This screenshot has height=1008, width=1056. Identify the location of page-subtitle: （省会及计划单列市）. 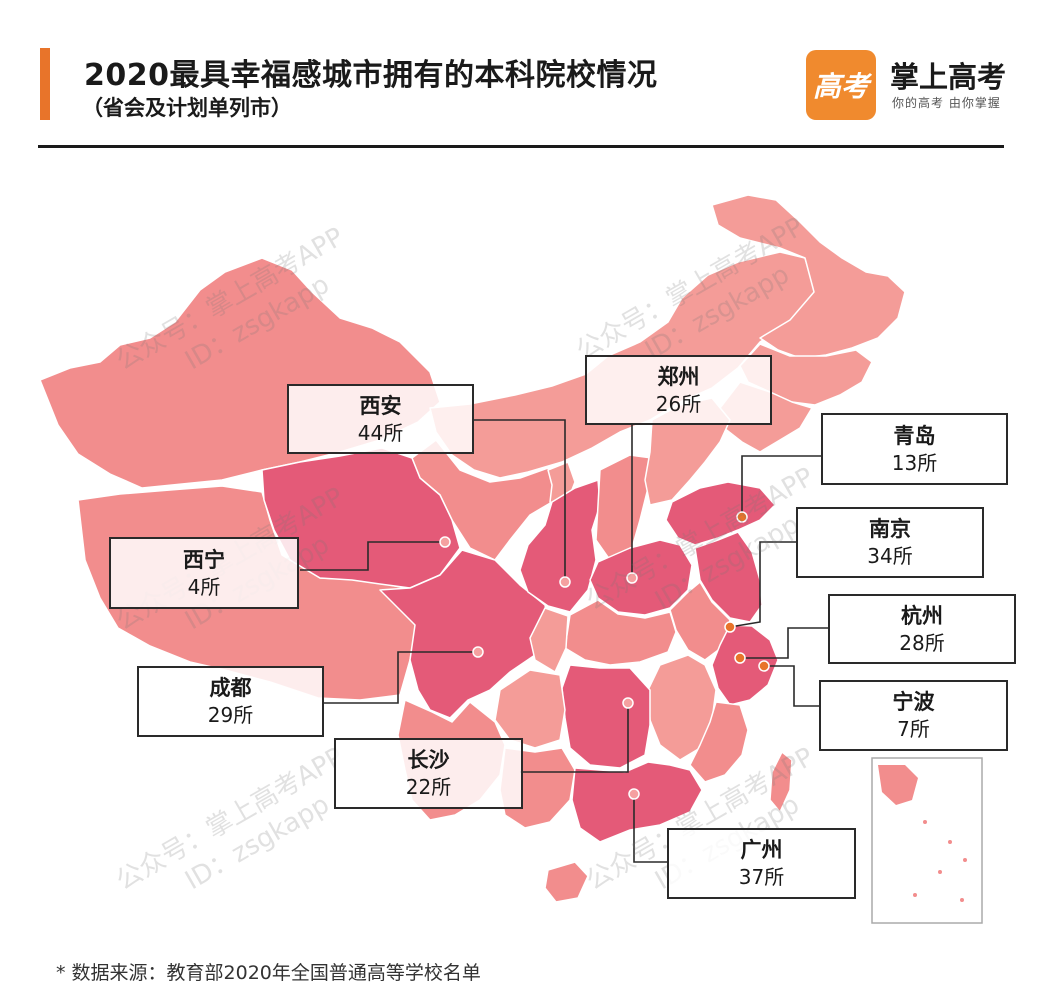
(187, 108).